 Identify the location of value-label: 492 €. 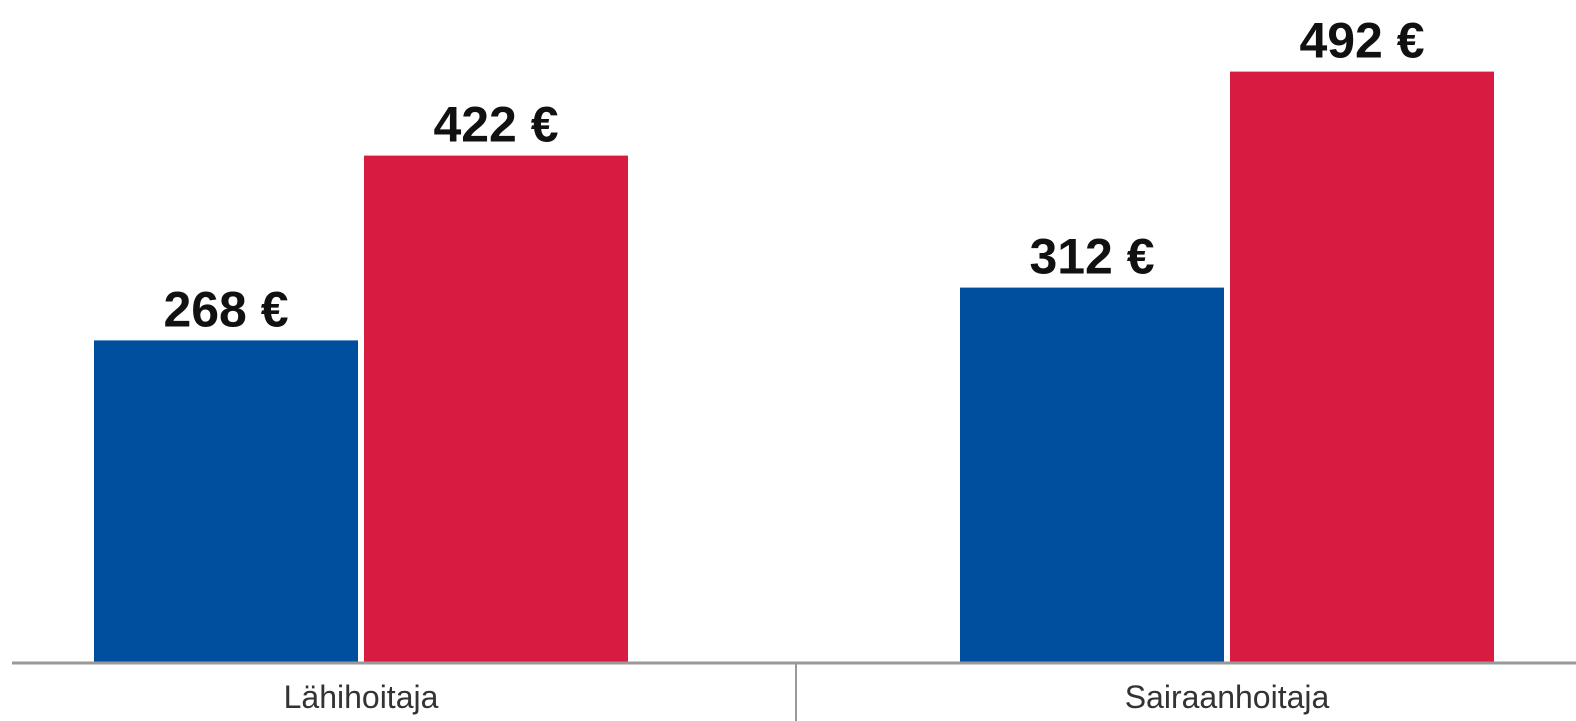
(1361, 41).